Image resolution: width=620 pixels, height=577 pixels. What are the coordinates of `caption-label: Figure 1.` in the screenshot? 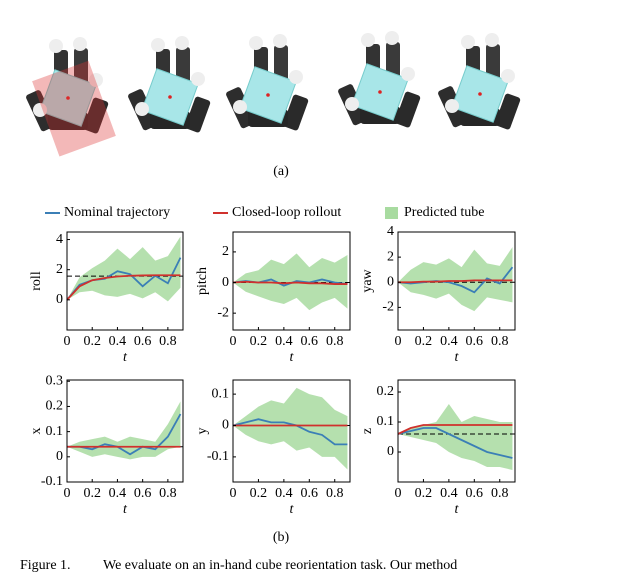 It's located at (45, 565).